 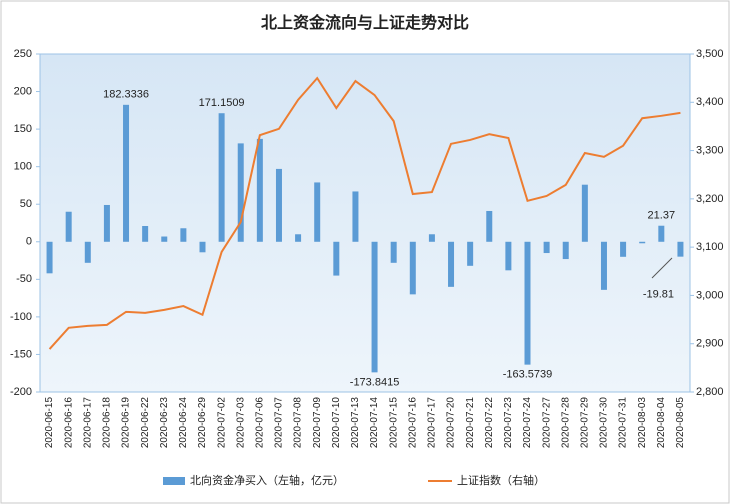 What do you see at coordinates (267, 480) in the screenshot?
I see `legend-label: 北向资金净买入（左轴，亿元）` at bounding box center [267, 480].